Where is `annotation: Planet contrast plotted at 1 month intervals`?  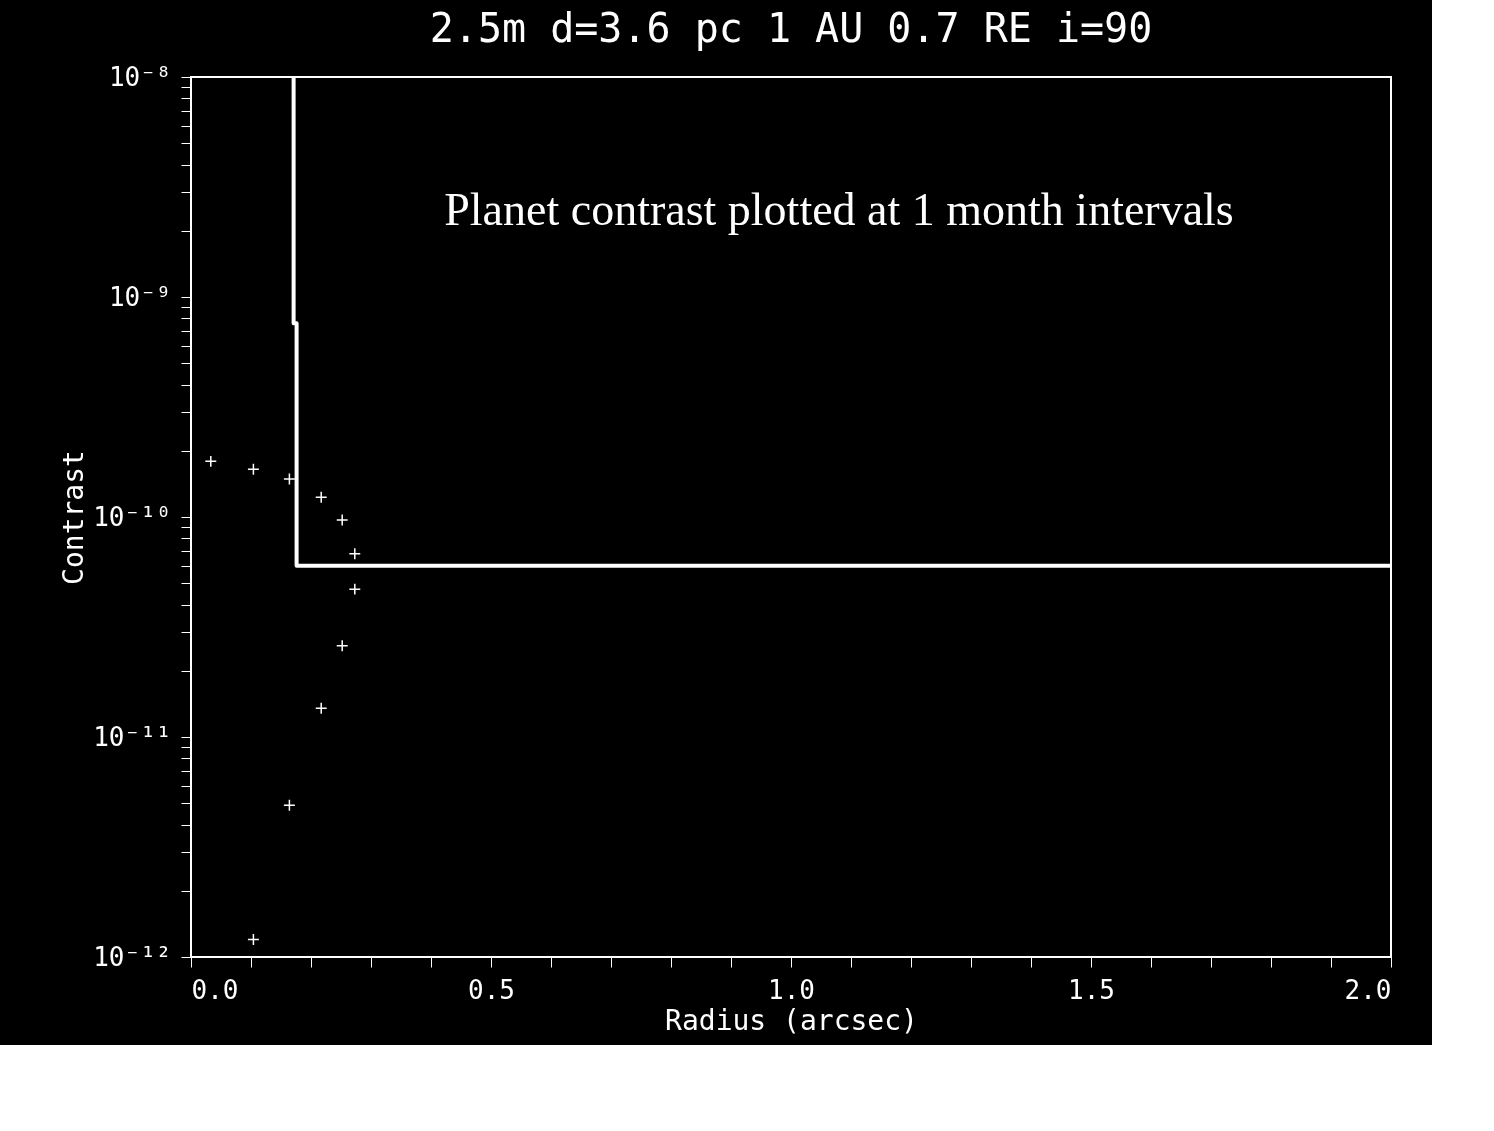
annotation: Planet contrast plotted at 1 month intervals is located at coordinates (839, 209).